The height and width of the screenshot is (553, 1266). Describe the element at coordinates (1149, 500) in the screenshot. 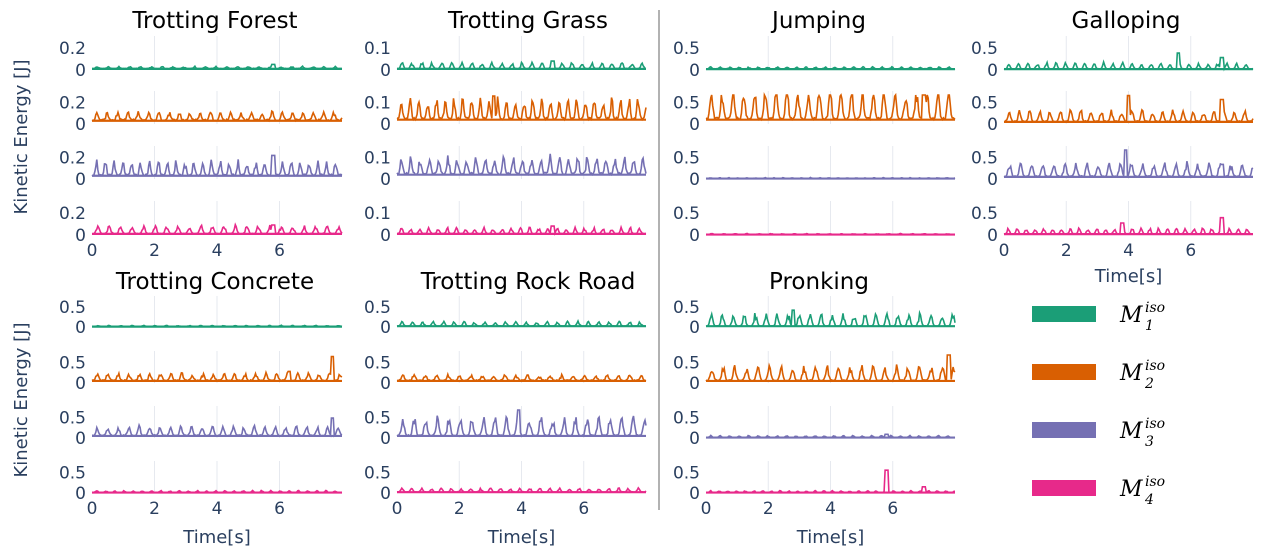

I see `legend-label-sub: 4` at that location.